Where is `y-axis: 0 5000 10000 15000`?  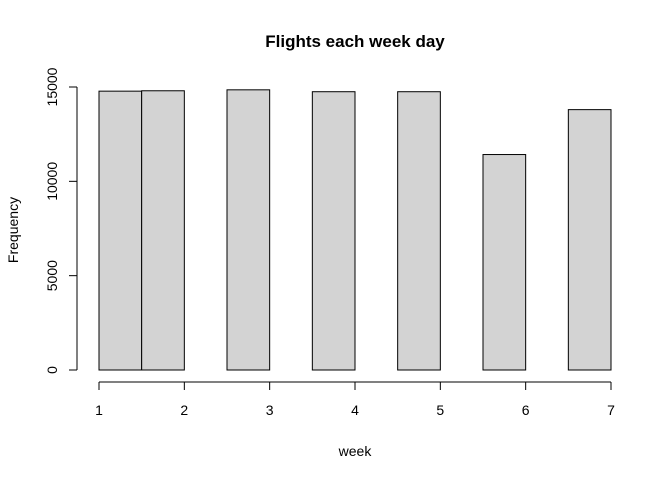 y-axis: 0 5000 10000 15000 is located at coordinates (61, 220).